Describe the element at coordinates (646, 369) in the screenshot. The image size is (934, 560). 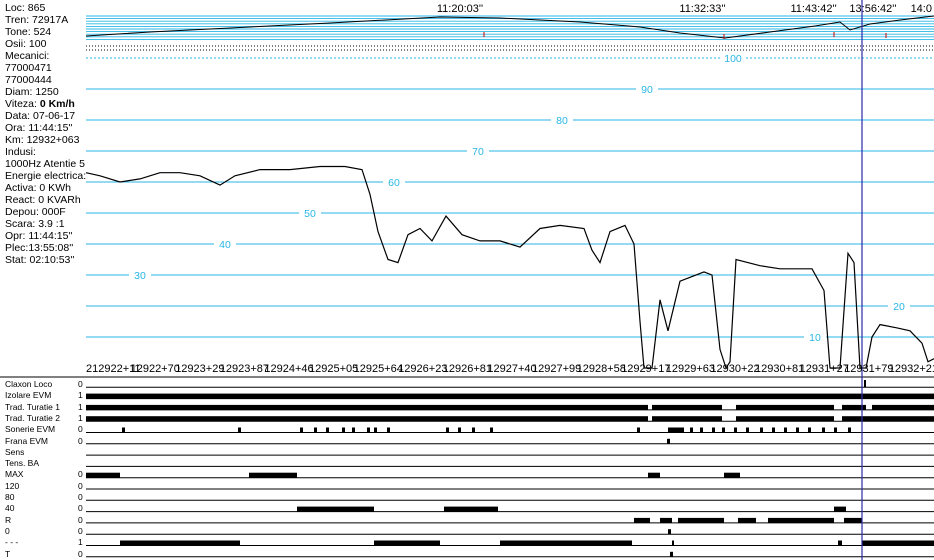
I see `km-label: 12929+17` at that location.